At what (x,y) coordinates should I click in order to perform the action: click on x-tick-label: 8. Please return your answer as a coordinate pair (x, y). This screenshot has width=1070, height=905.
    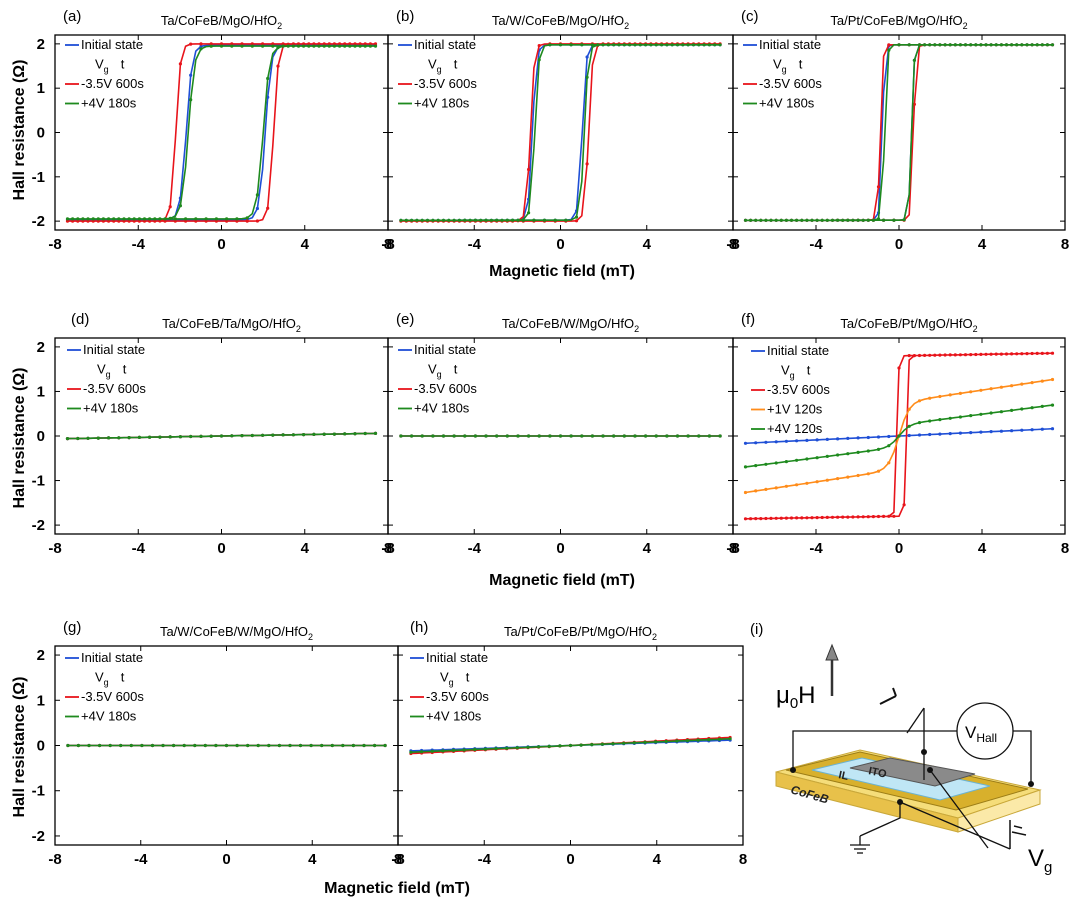
    Looking at the image, I should click on (733, 244).